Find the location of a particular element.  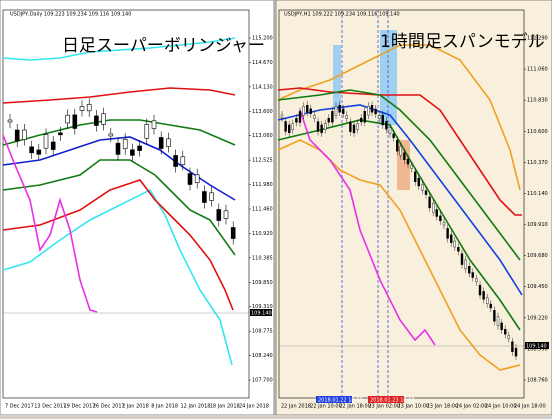

y-tick-label: 111.980 is located at coordinates (262, 185).